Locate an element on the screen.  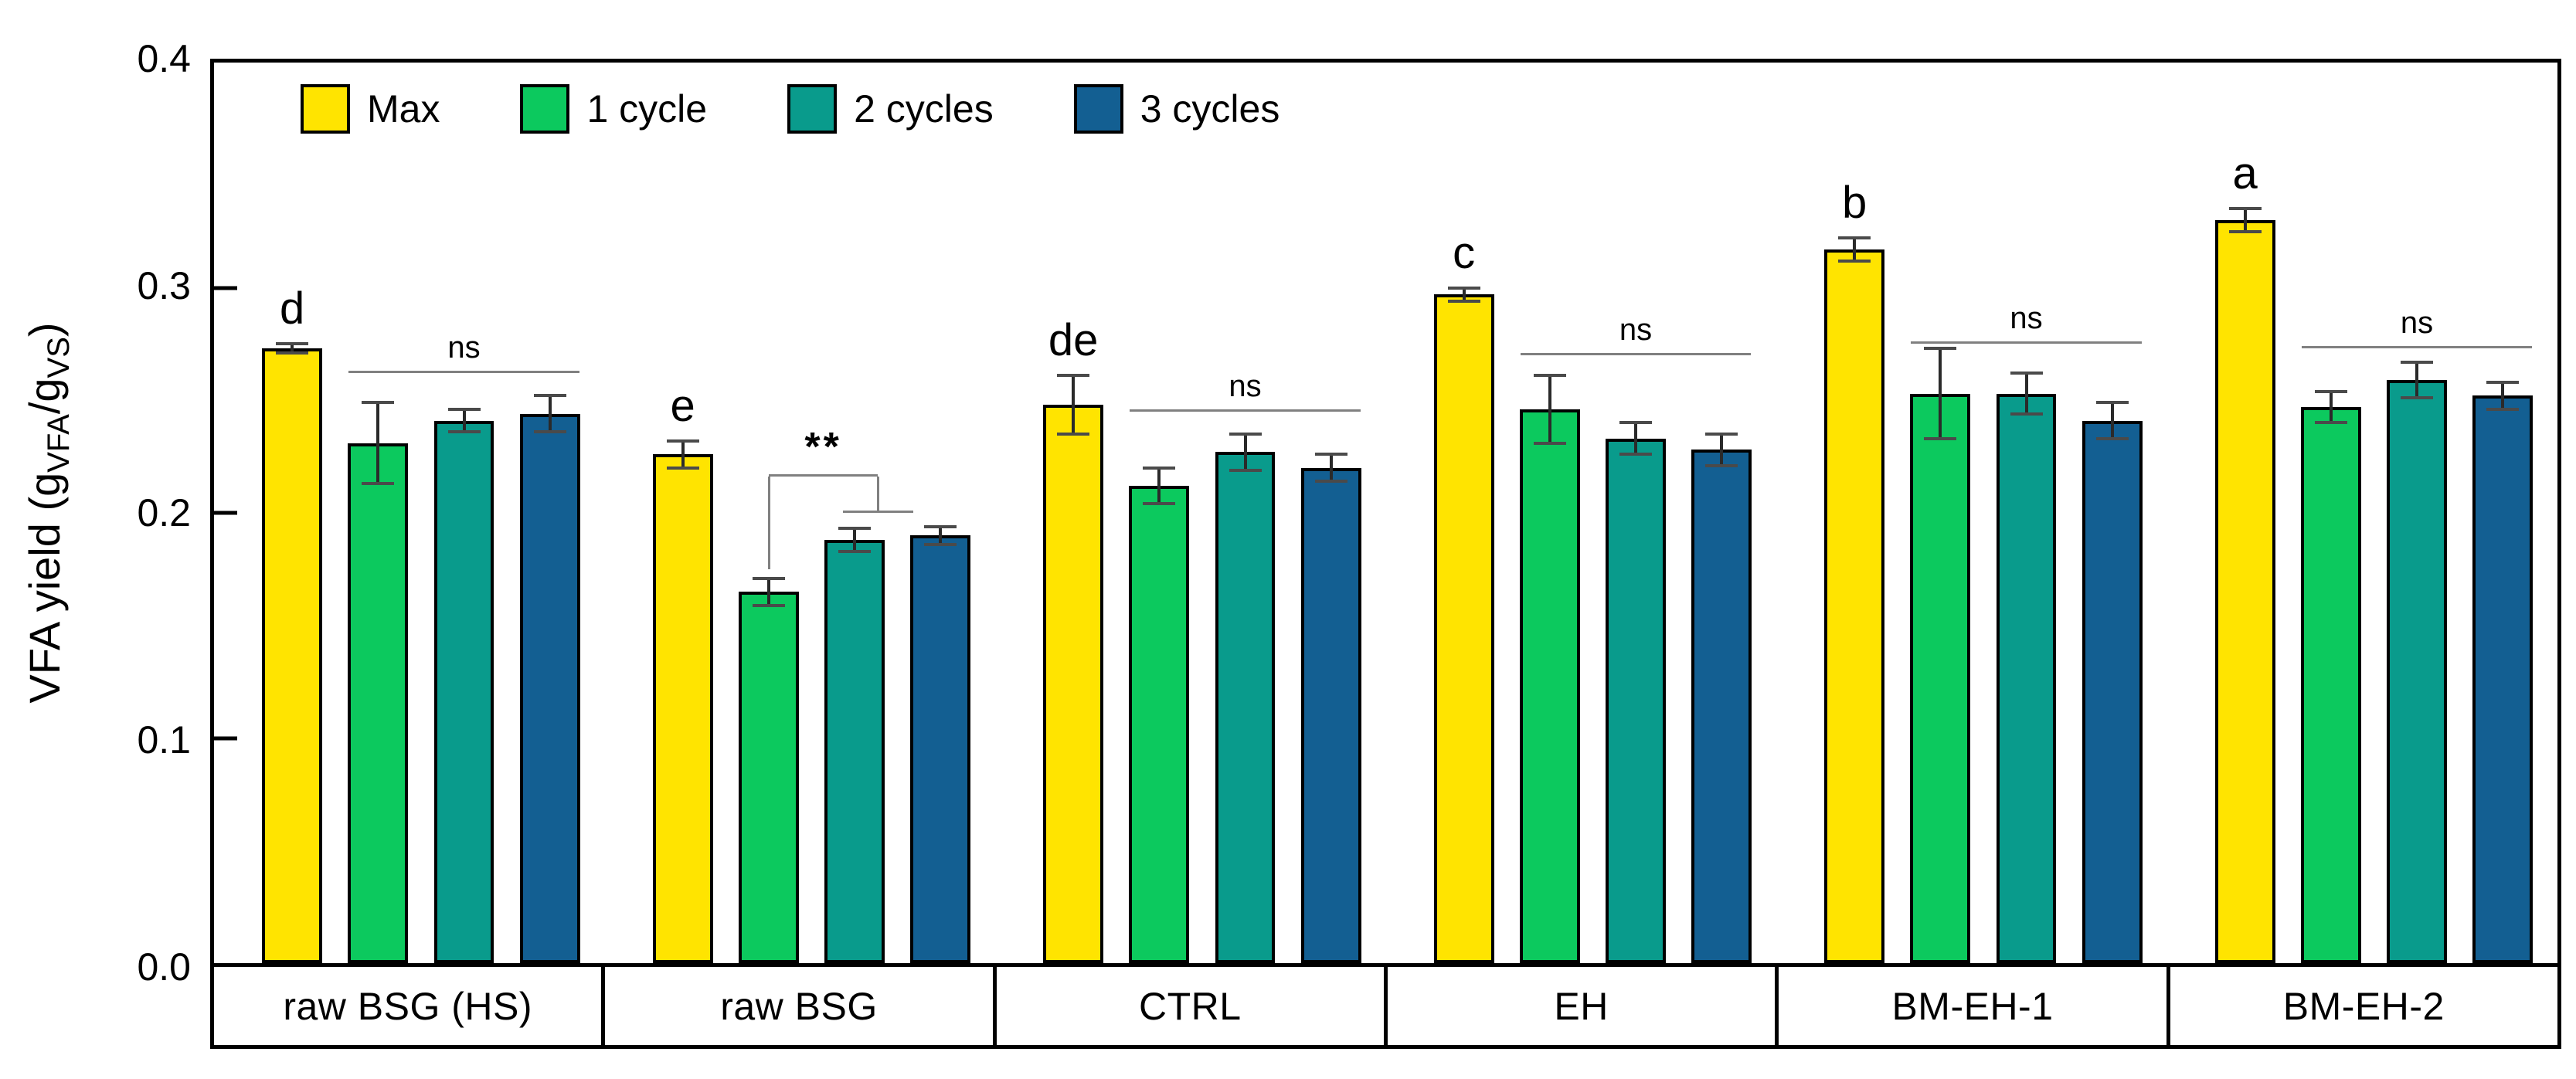
y-tick-label: 0.0 is located at coordinates (164, 967).